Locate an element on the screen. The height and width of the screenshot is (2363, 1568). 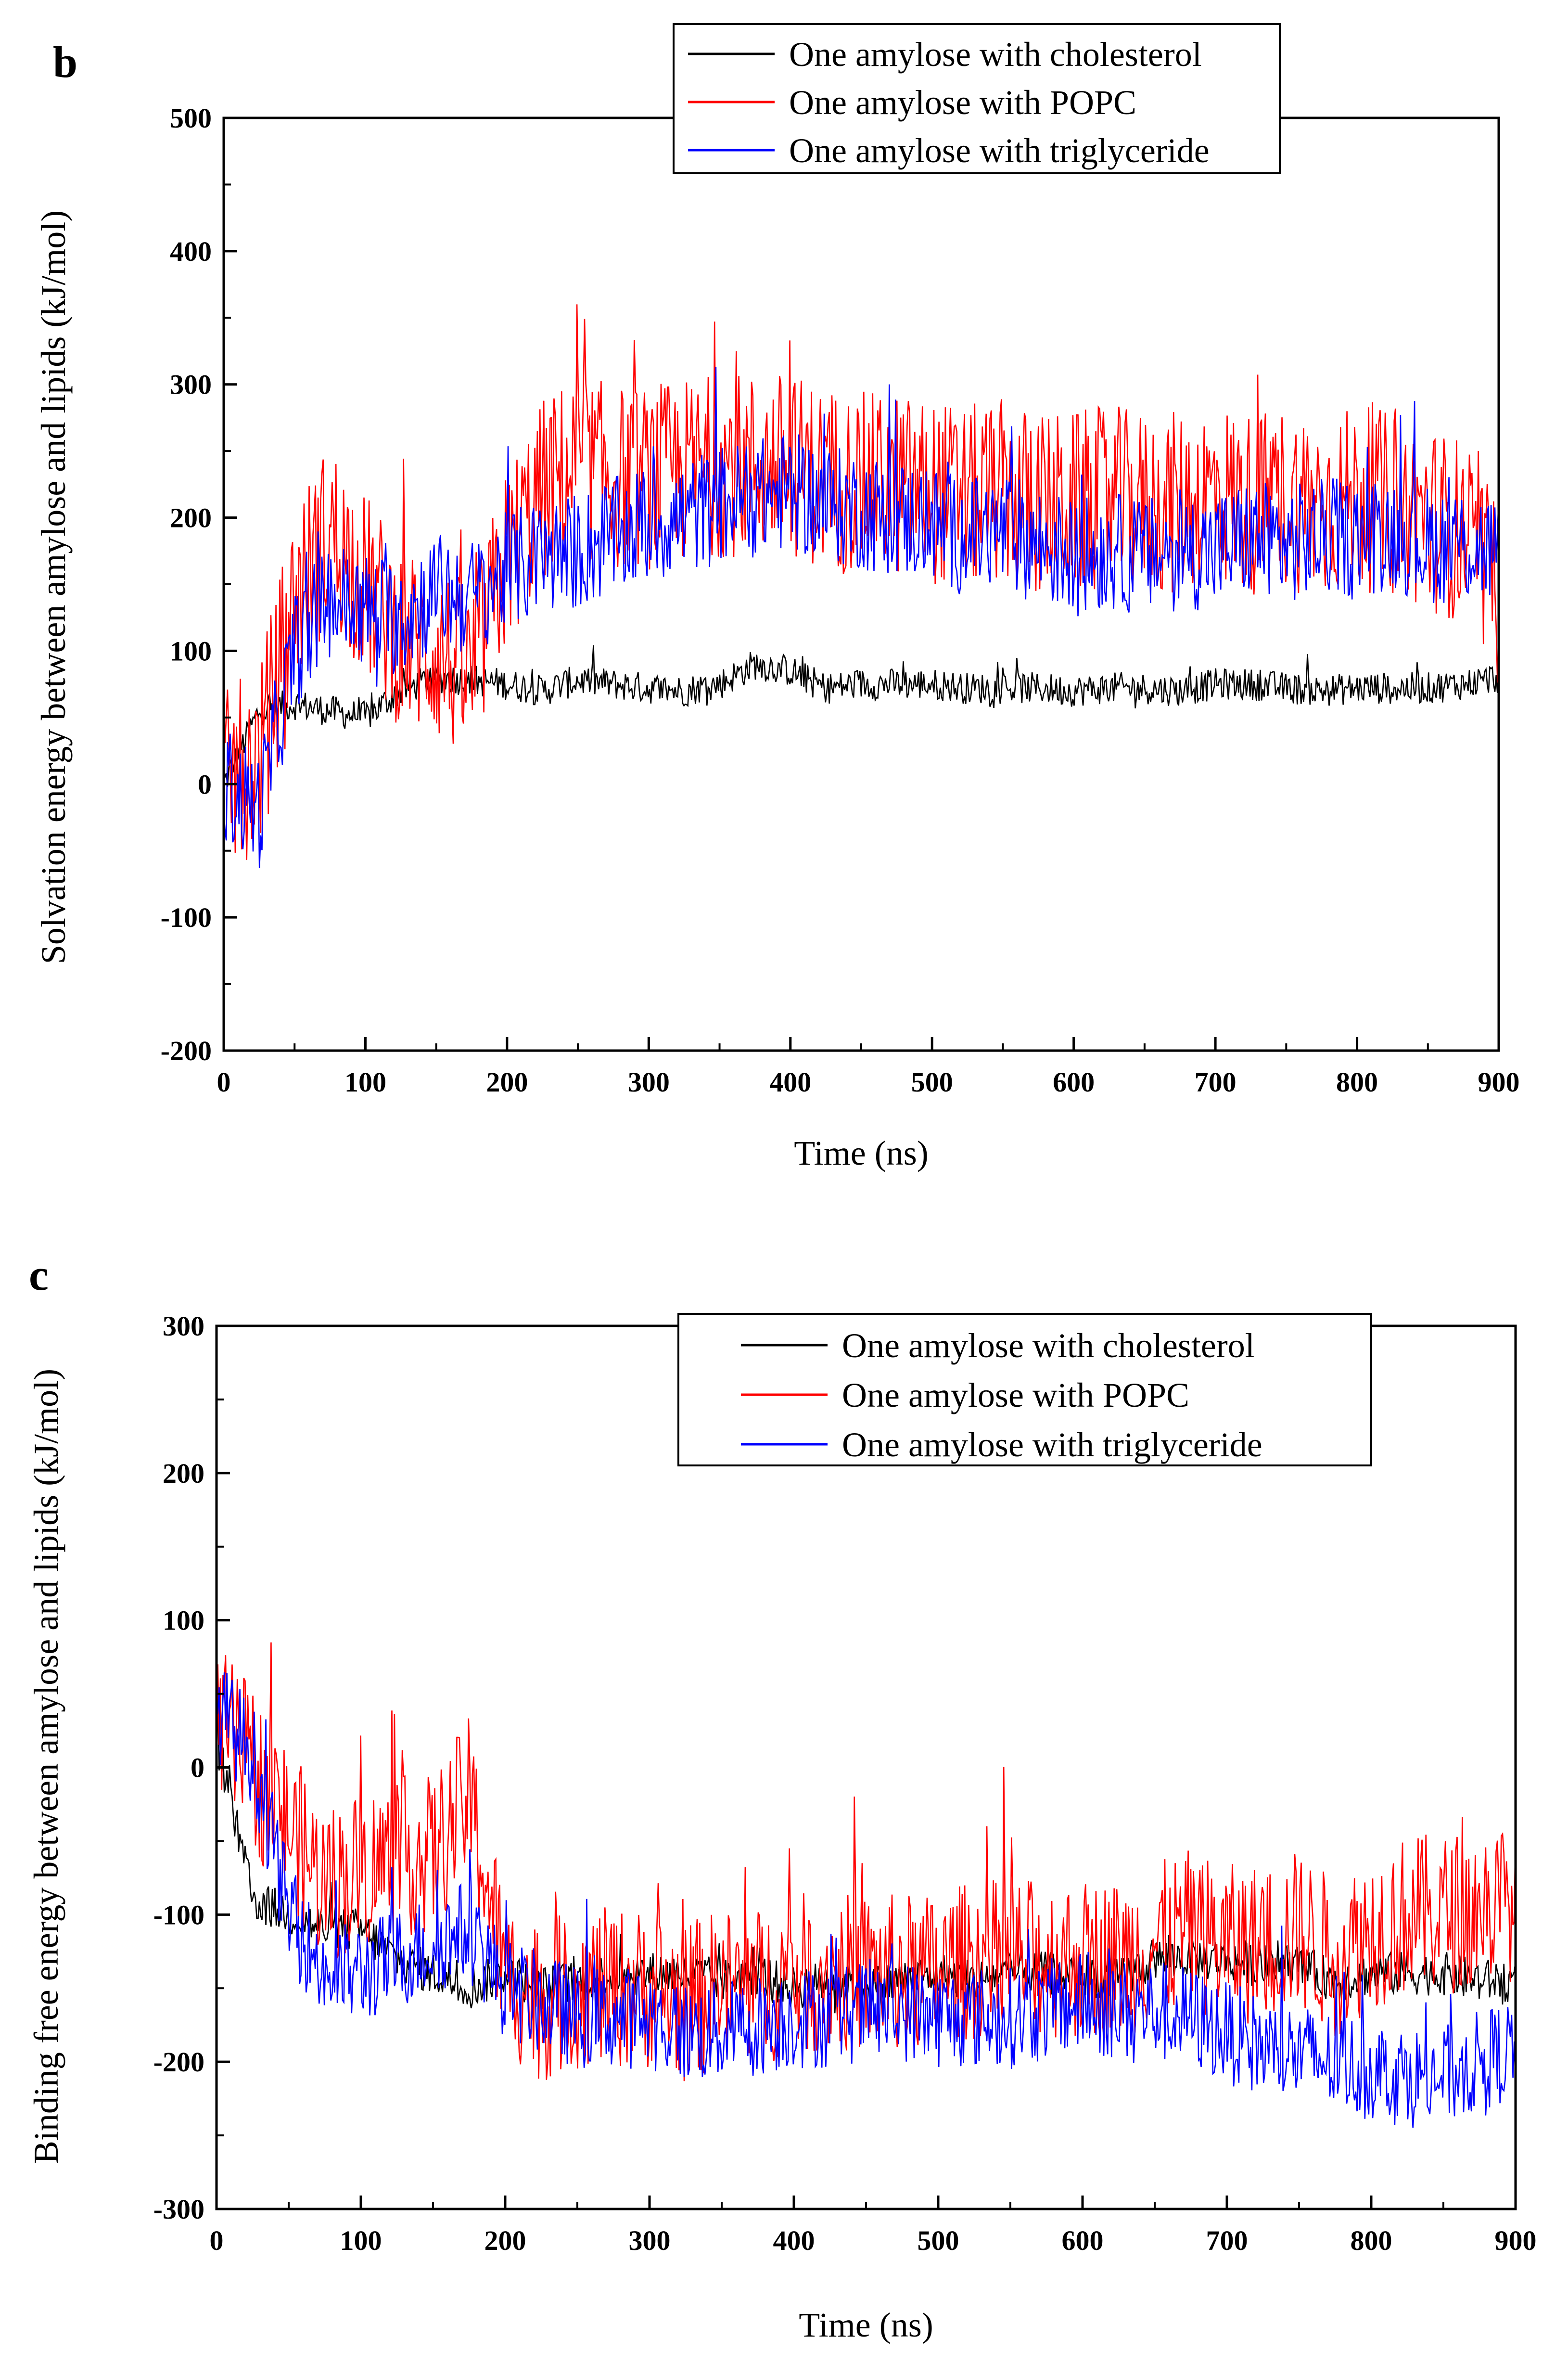
panel-b-y-tick-label: -100 is located at coordinates (186, 917).